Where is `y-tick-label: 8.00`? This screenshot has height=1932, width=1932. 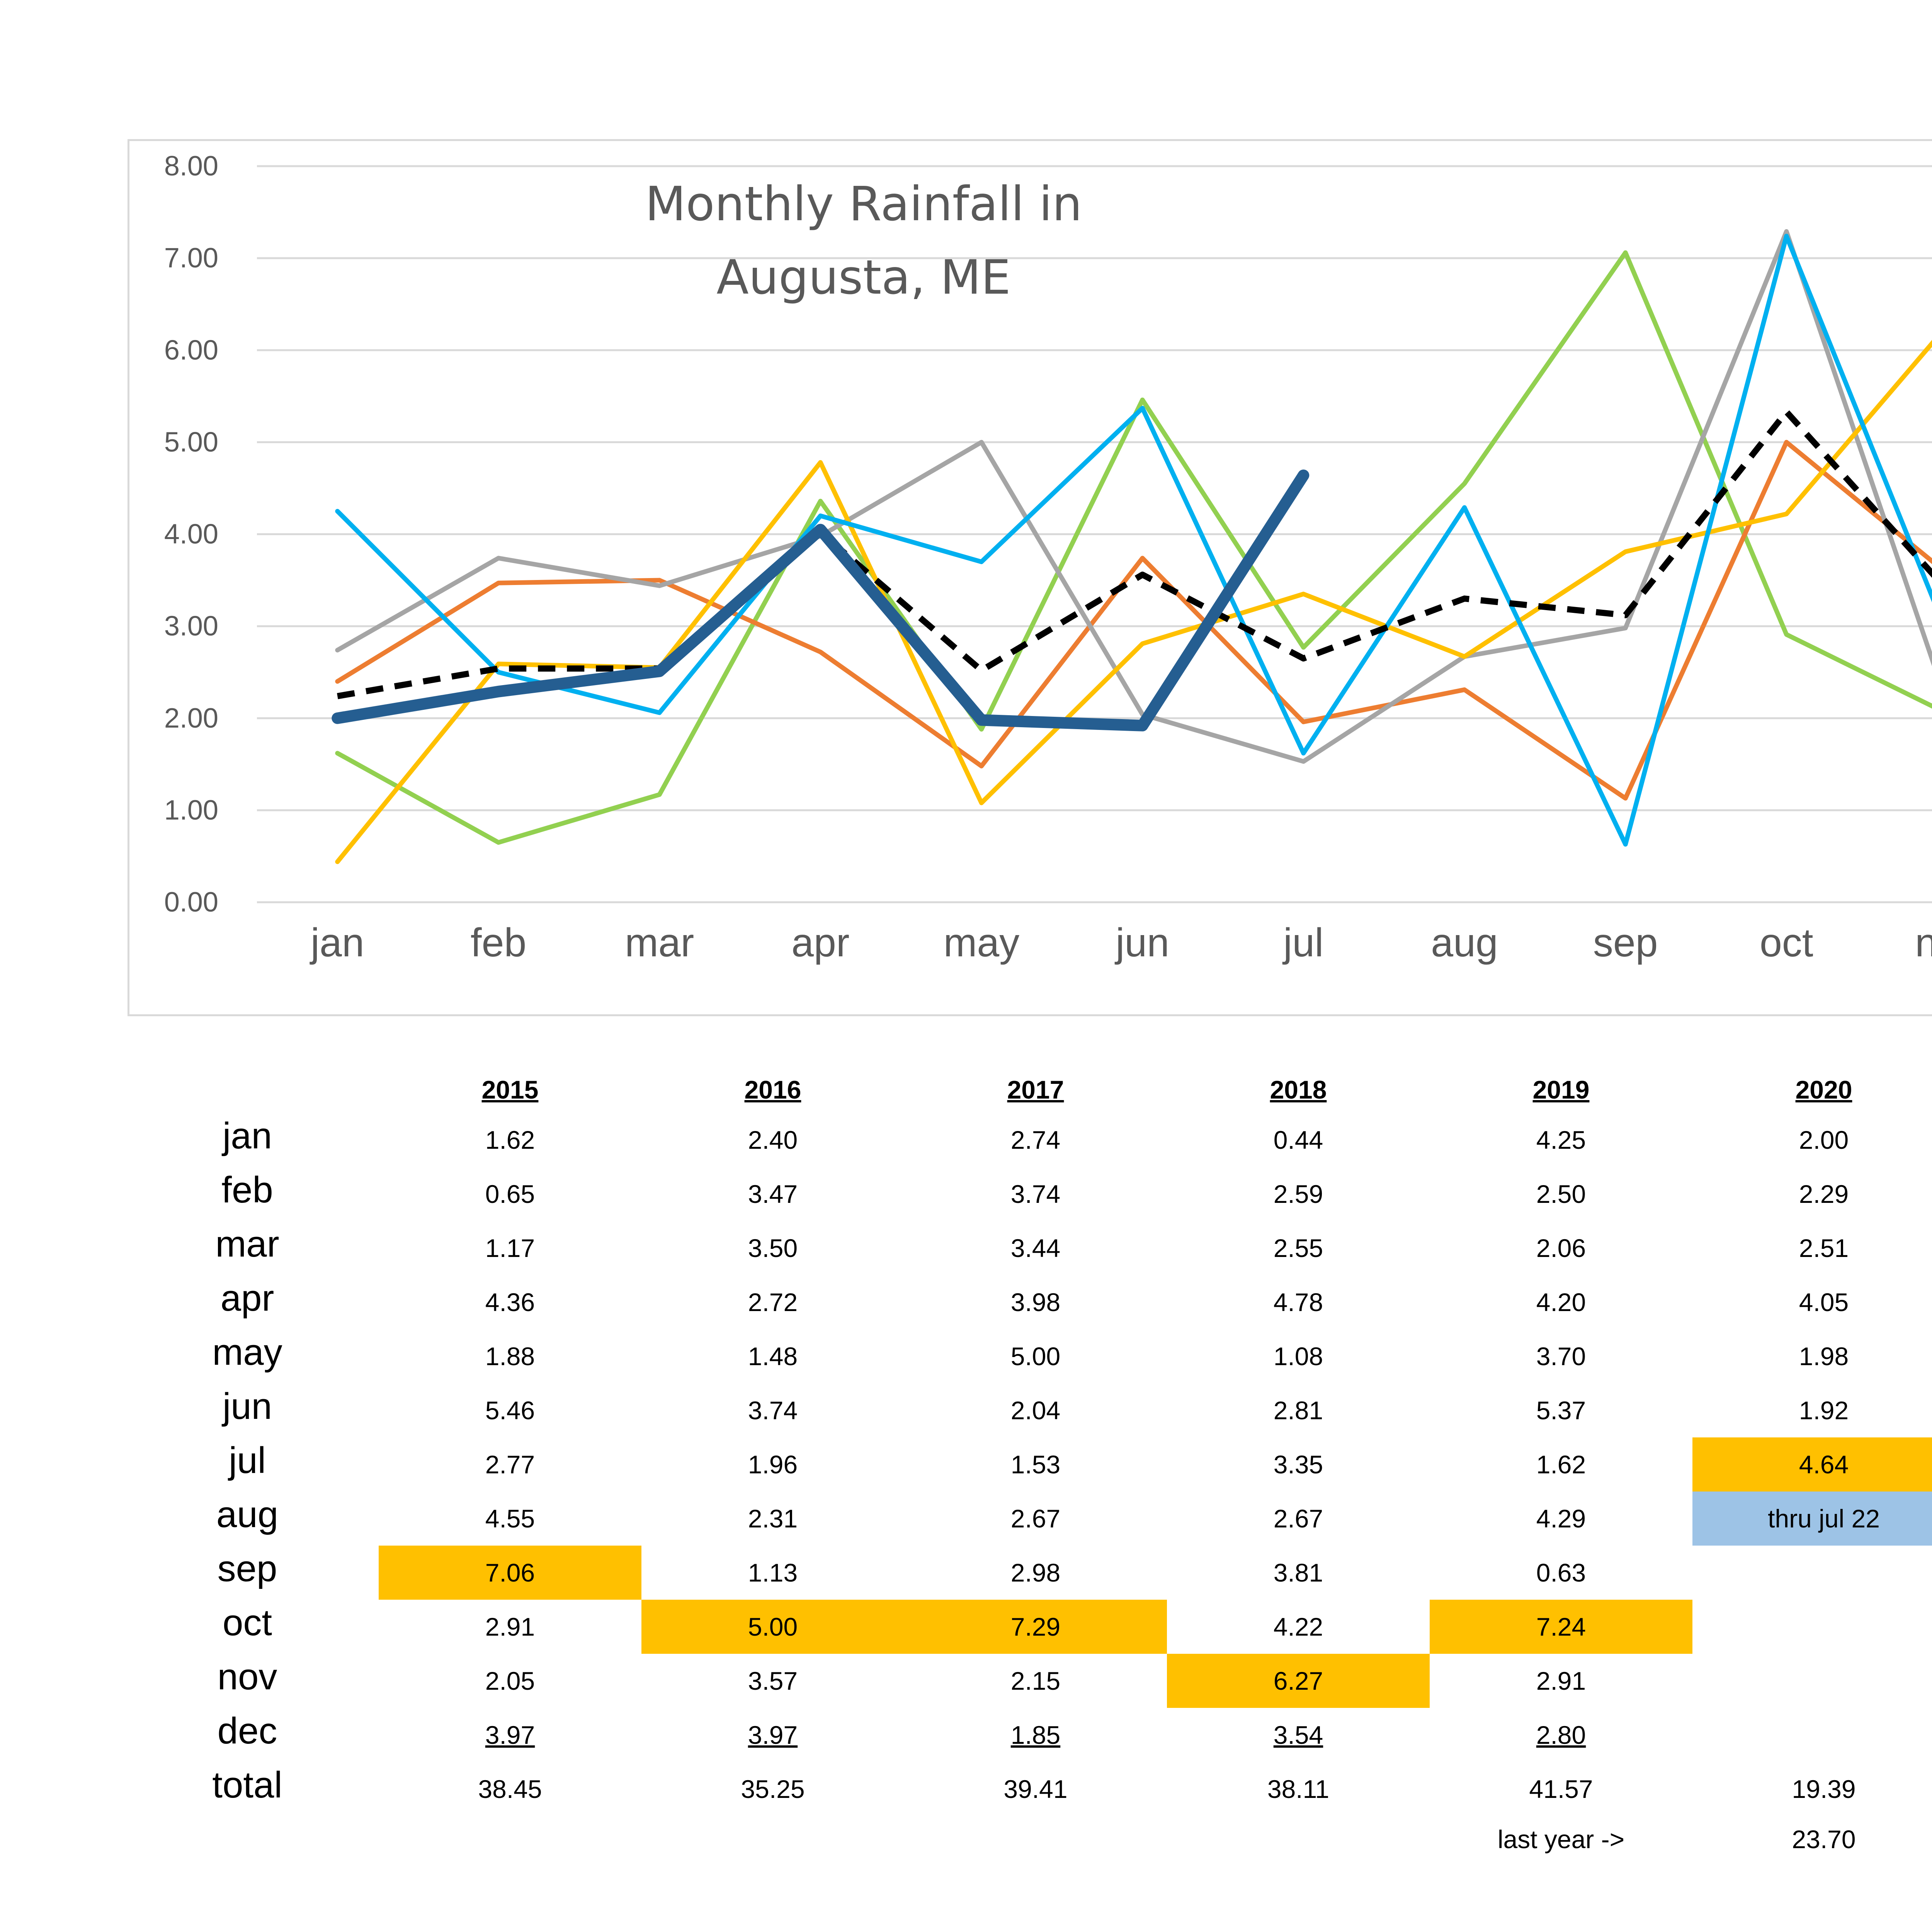
y-tick-label: 8.00 is located at coordinates (191, 167).